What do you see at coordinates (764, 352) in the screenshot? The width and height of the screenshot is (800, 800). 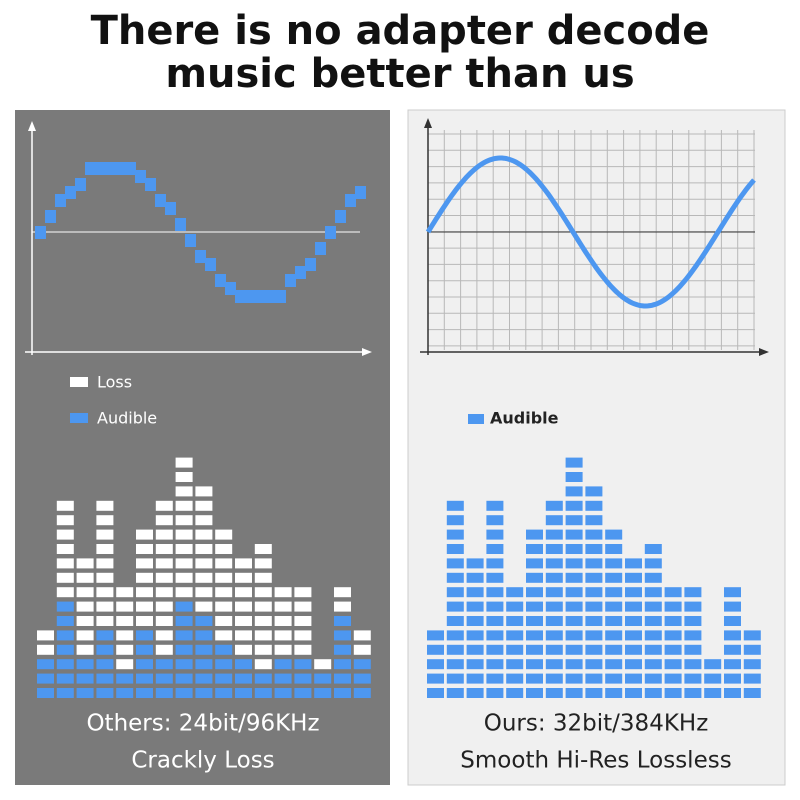 I see `arrow` at bounding box center [764, 352].